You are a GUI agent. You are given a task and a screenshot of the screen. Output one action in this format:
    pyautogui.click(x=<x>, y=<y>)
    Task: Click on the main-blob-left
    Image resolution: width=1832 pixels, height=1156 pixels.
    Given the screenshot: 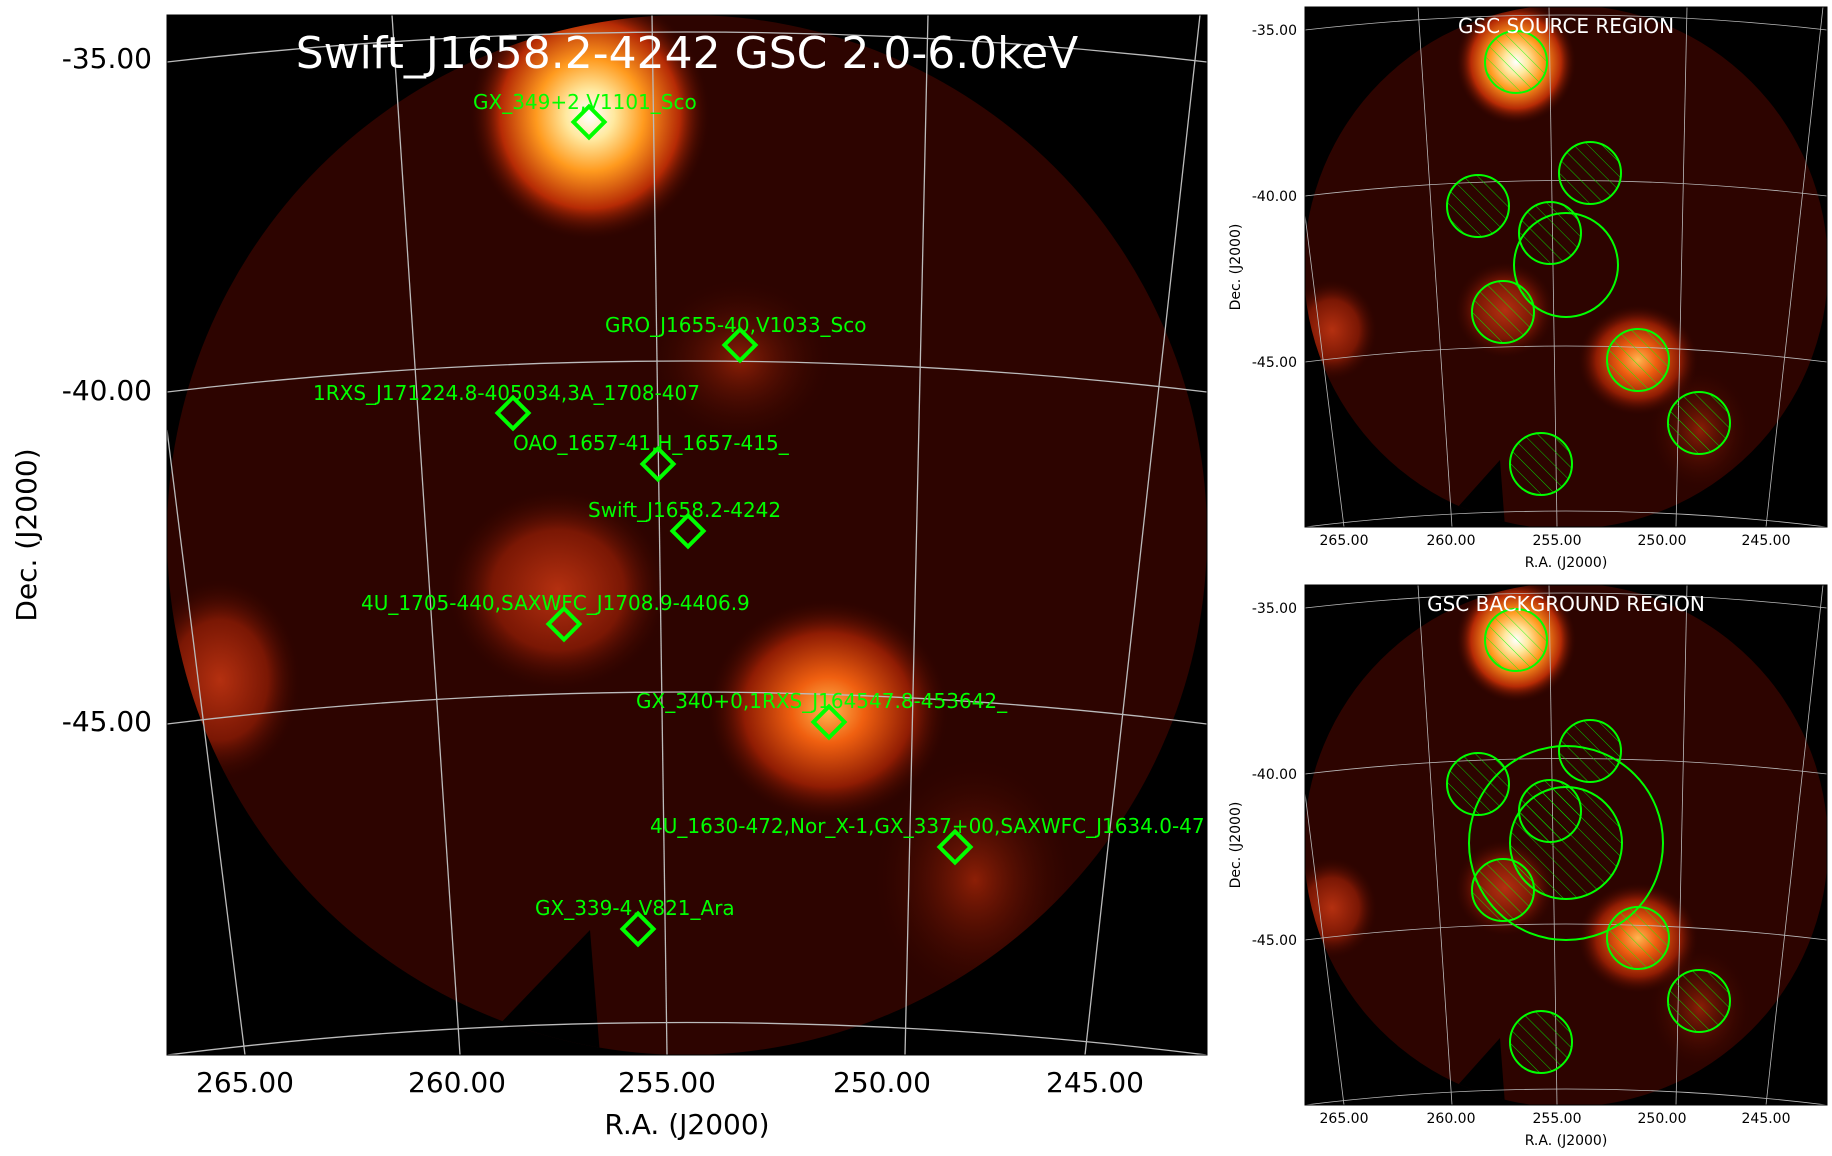 What is the action you would take?
    pyautogui.click(x=233, y=680)
    